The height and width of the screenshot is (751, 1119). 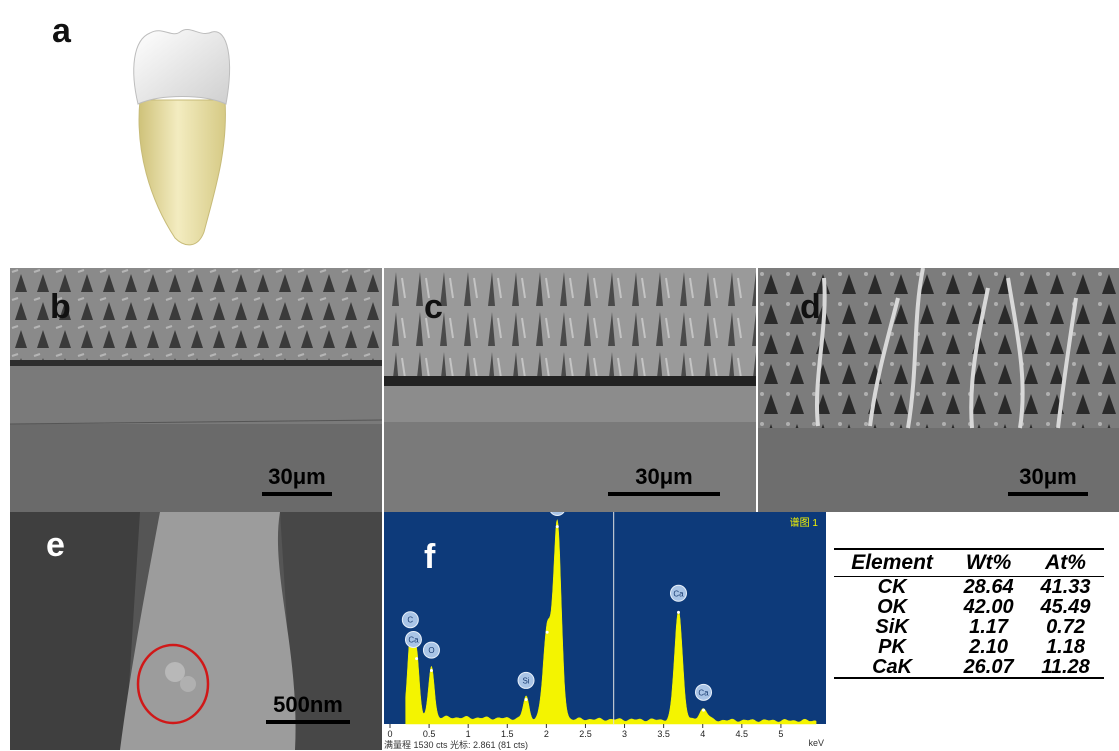 What do you see at coordinates (988, 587) in the screenshot?
I see `table-cell: 28.64` at bounding box center [988, 587].